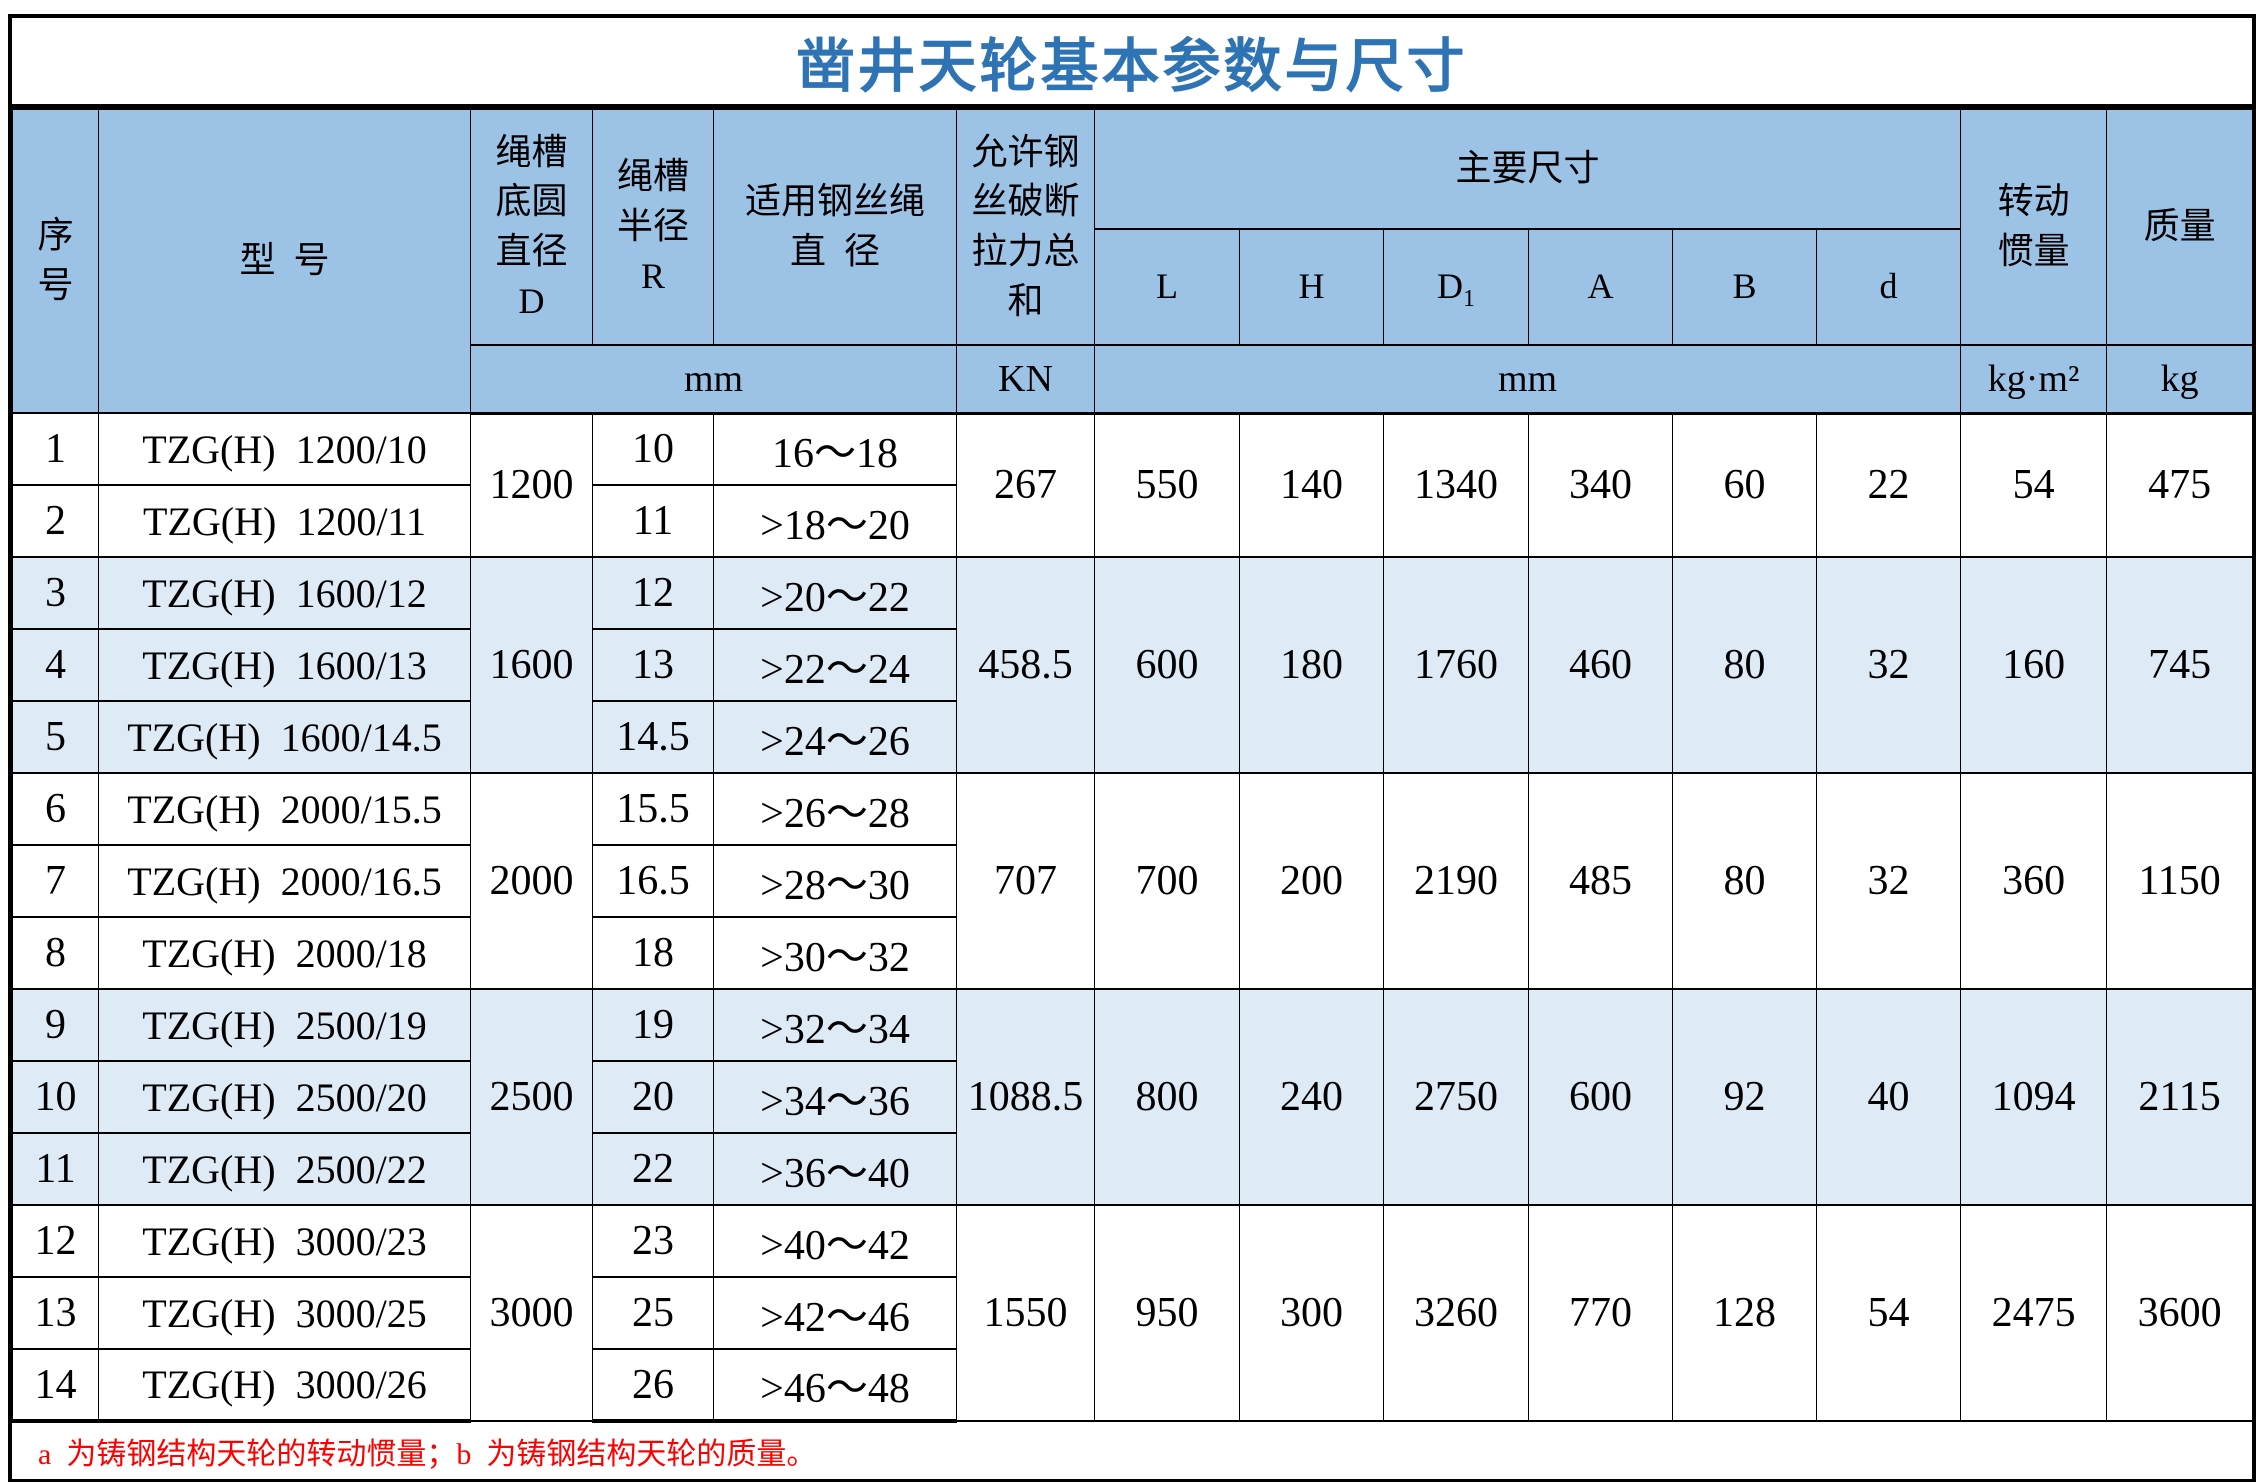 This screenshot has height=1484, width=2264. Describe the element at coordinates (653, 881) in the screenshot. I see `groove-radius-cell: 16.5` at that location.